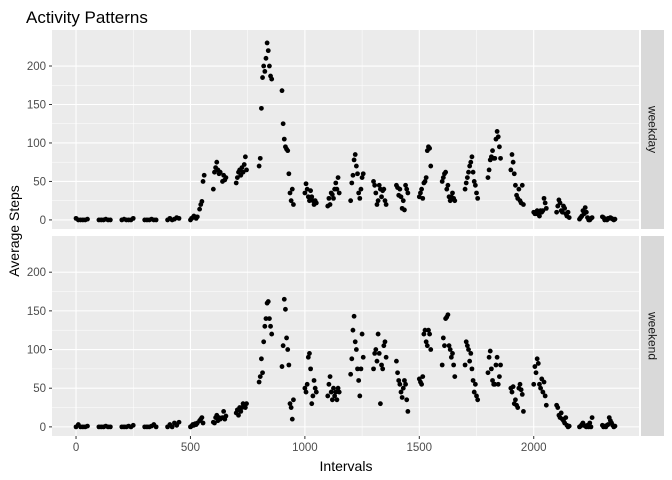 The height and width of the screenshot is (480, 672). What do you see at coordinates (43, 221) in the screenshot?
I see `y-tick-label: 0` at bounding box center [43, 221].